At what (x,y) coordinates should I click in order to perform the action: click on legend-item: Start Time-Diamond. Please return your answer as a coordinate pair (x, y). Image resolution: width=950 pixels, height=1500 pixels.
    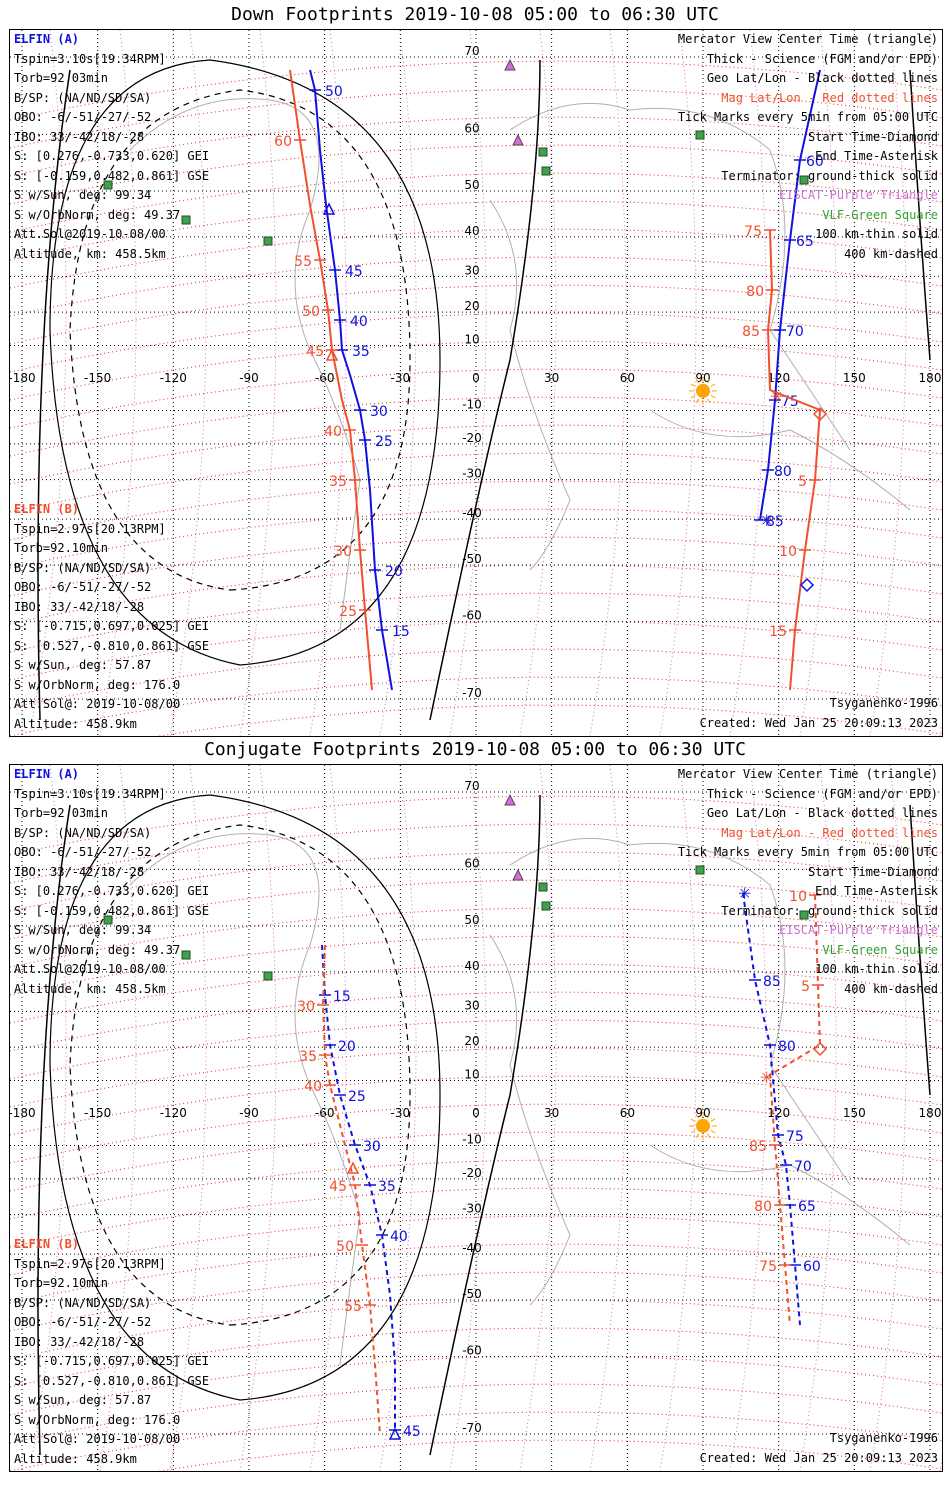
    Looking at the image, I should click on (872, 136).